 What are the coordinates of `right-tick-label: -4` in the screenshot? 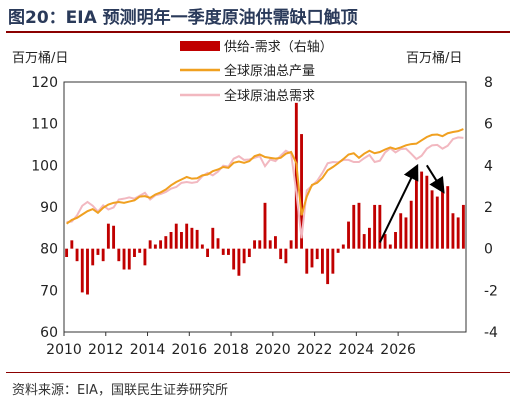 It's located at (491, 333).